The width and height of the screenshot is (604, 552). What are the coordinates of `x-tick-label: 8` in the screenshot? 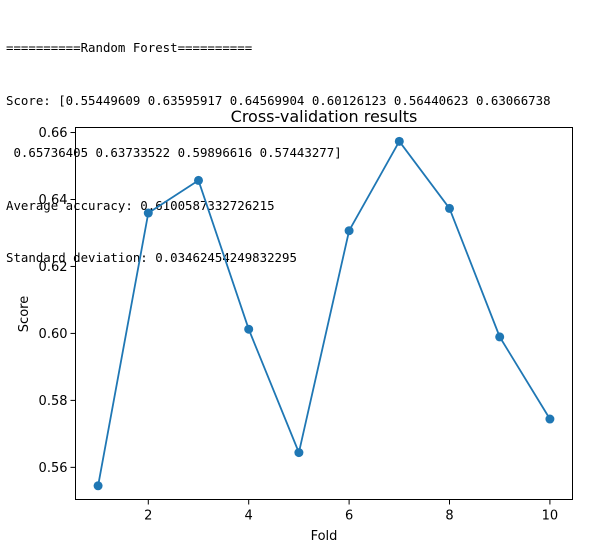 It's located at (449, 516).